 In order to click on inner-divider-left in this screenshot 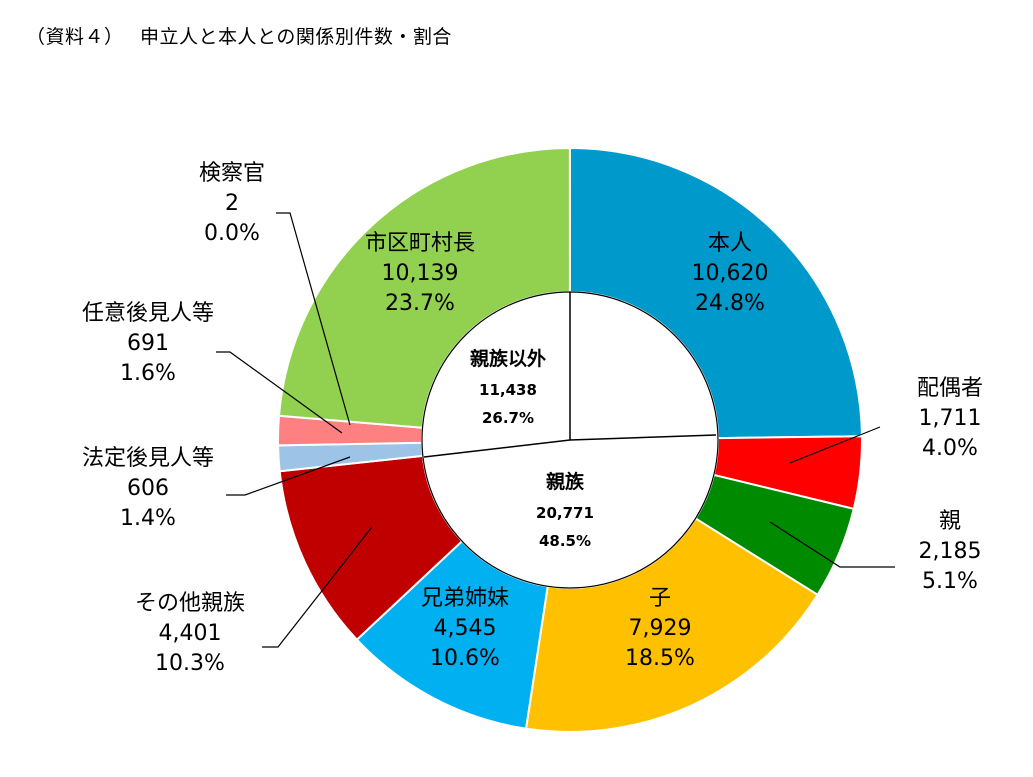, I will do `click(497, 448)`.